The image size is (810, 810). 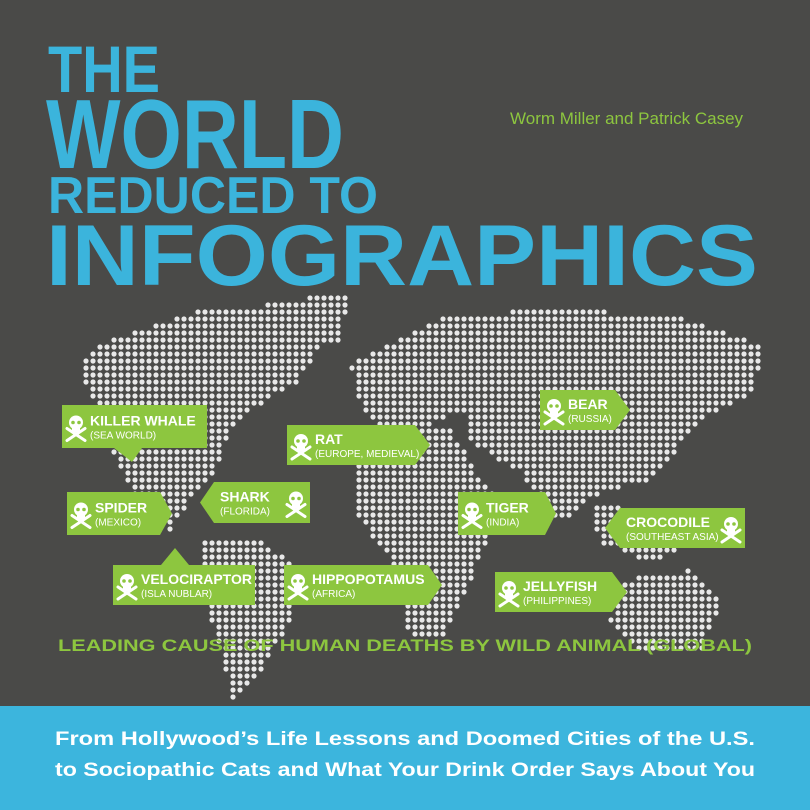 What do you see at coordinates (588, 404) in the screenshot?
I see `animal-name: BEAR` at bounding box center [588, 404].